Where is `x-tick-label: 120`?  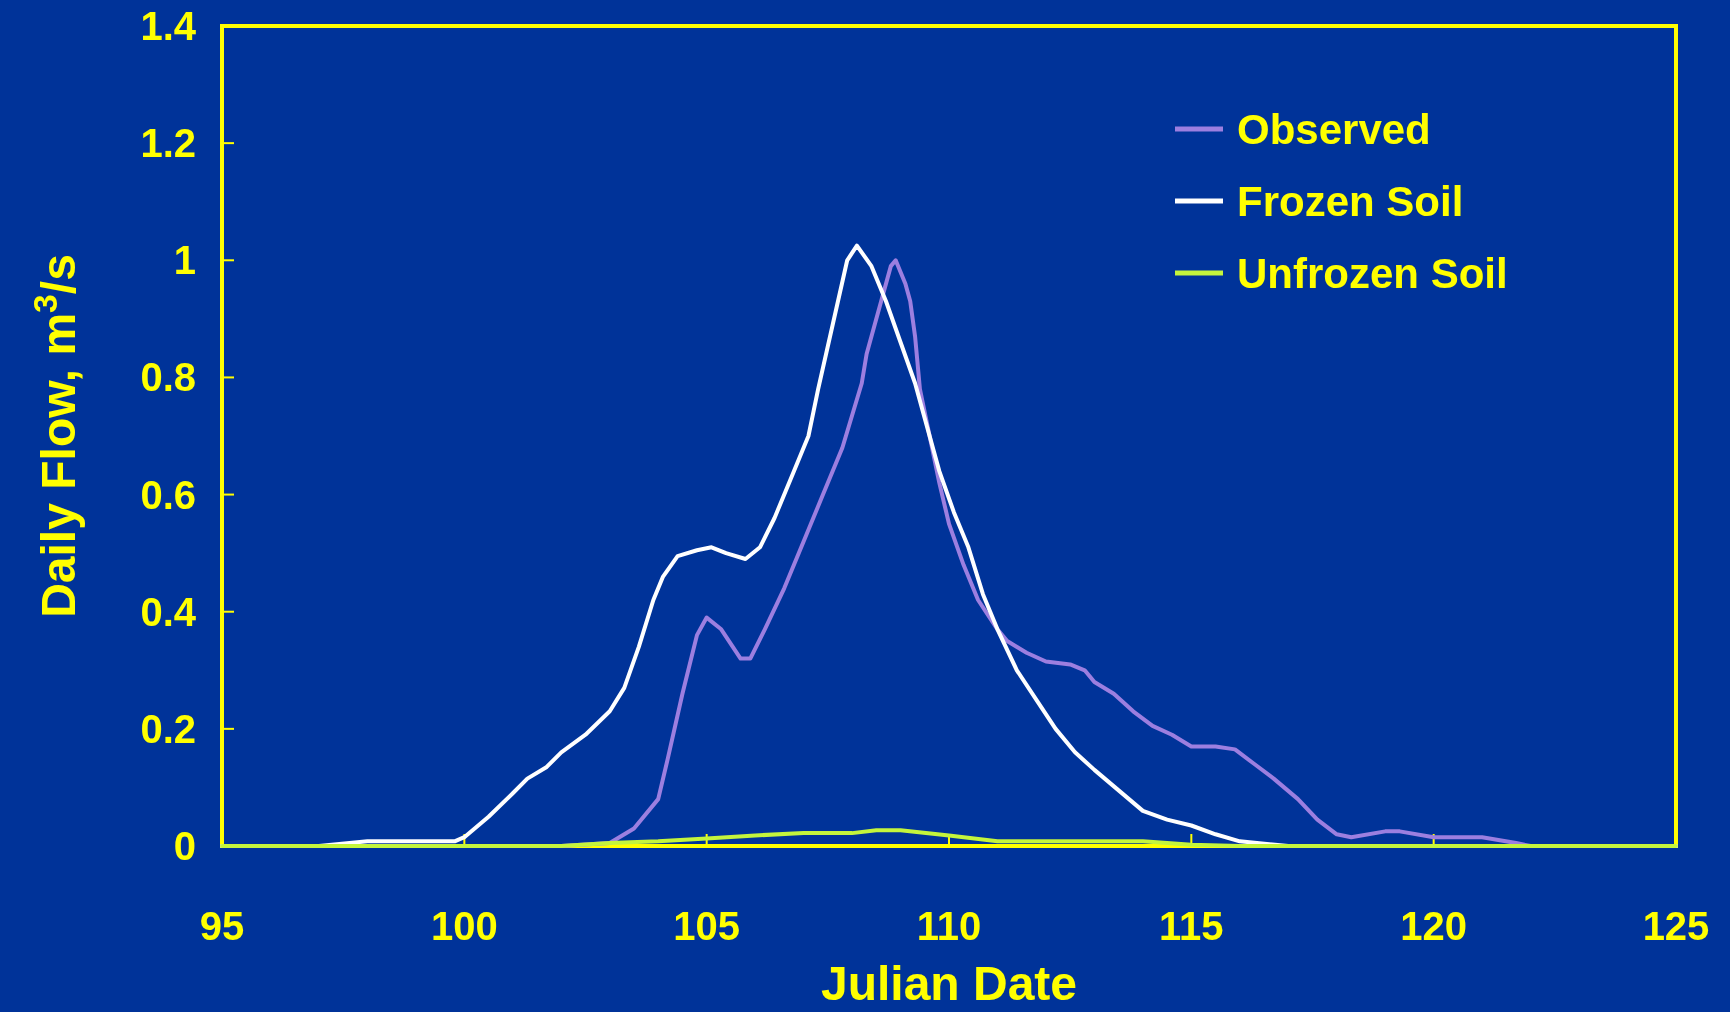
x-tick-label: 120 is located at coordinates (1434, 926).